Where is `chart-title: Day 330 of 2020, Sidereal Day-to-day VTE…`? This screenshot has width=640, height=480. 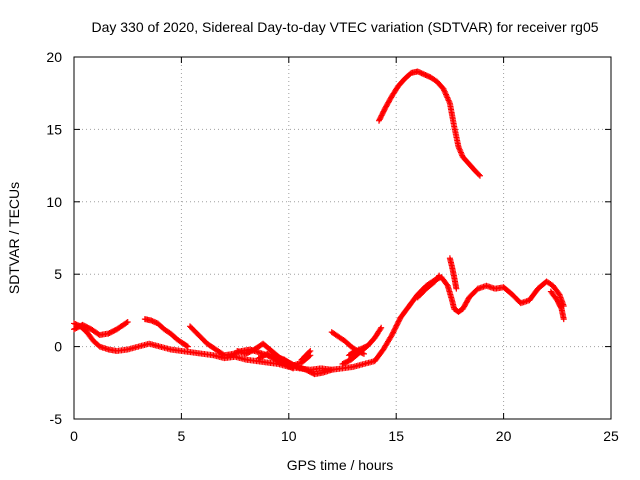
chart-title: Day 330 of 2020, Sidereal Day-to-day VTE… is located at coordinates (344, 27).